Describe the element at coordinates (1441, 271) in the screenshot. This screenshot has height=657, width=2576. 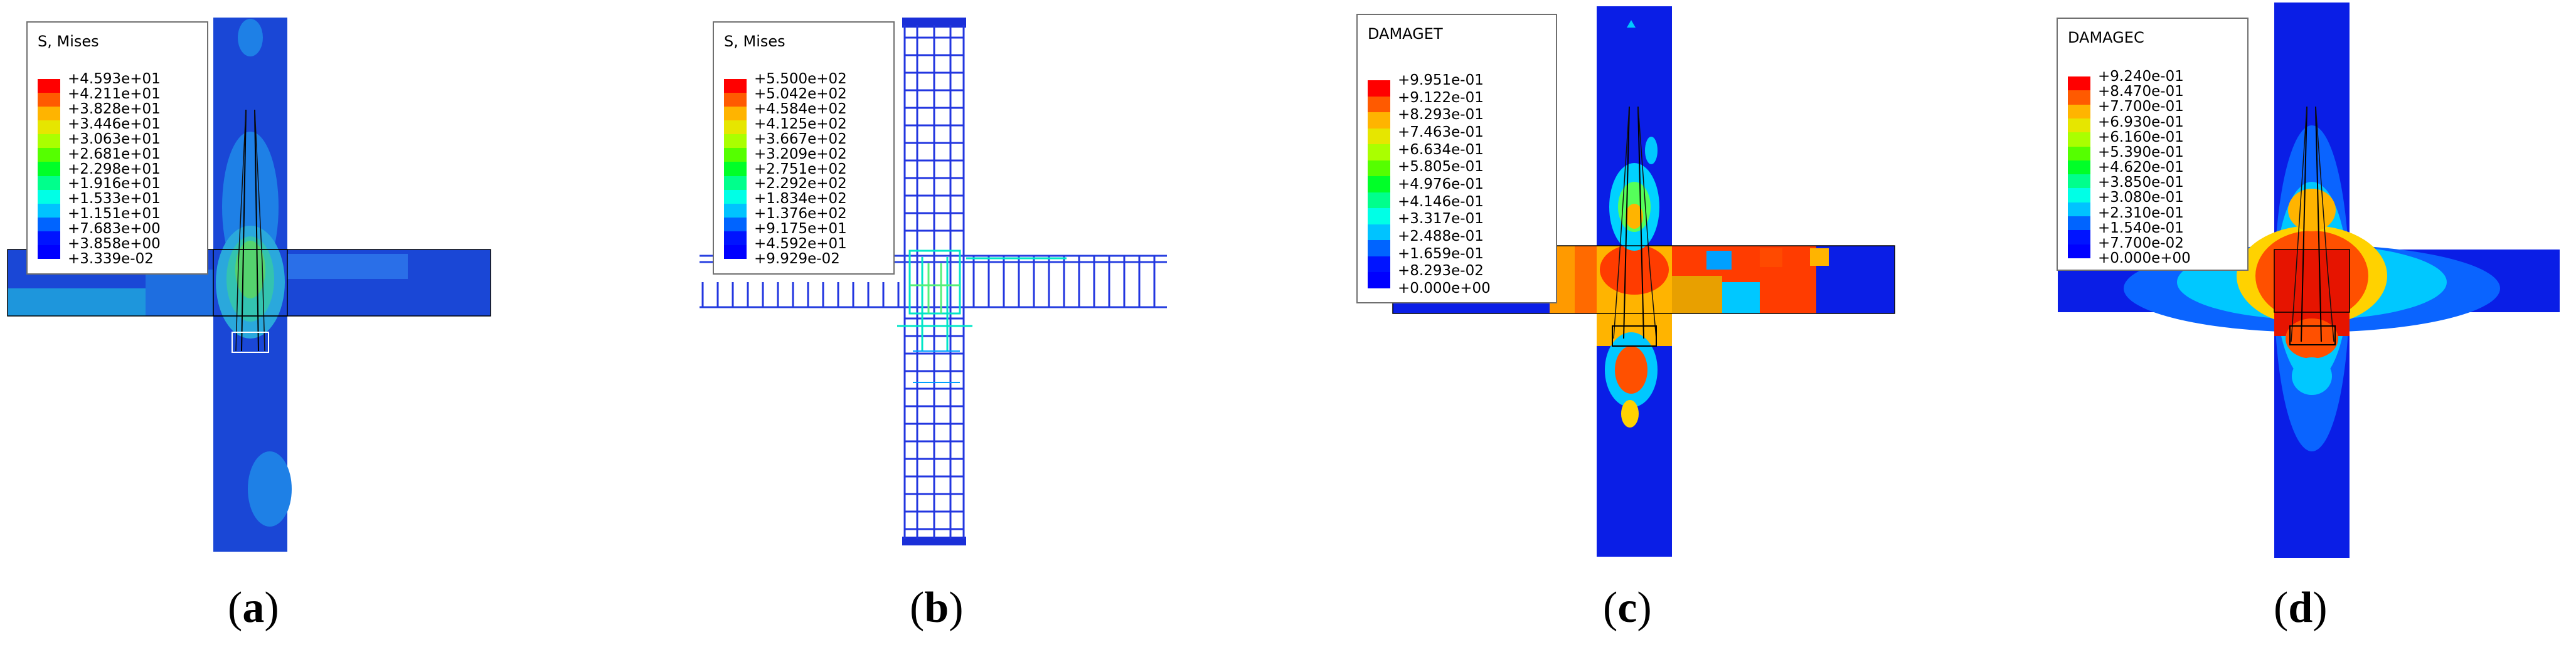
I see `legend-value: +8.293e-02` at that location.